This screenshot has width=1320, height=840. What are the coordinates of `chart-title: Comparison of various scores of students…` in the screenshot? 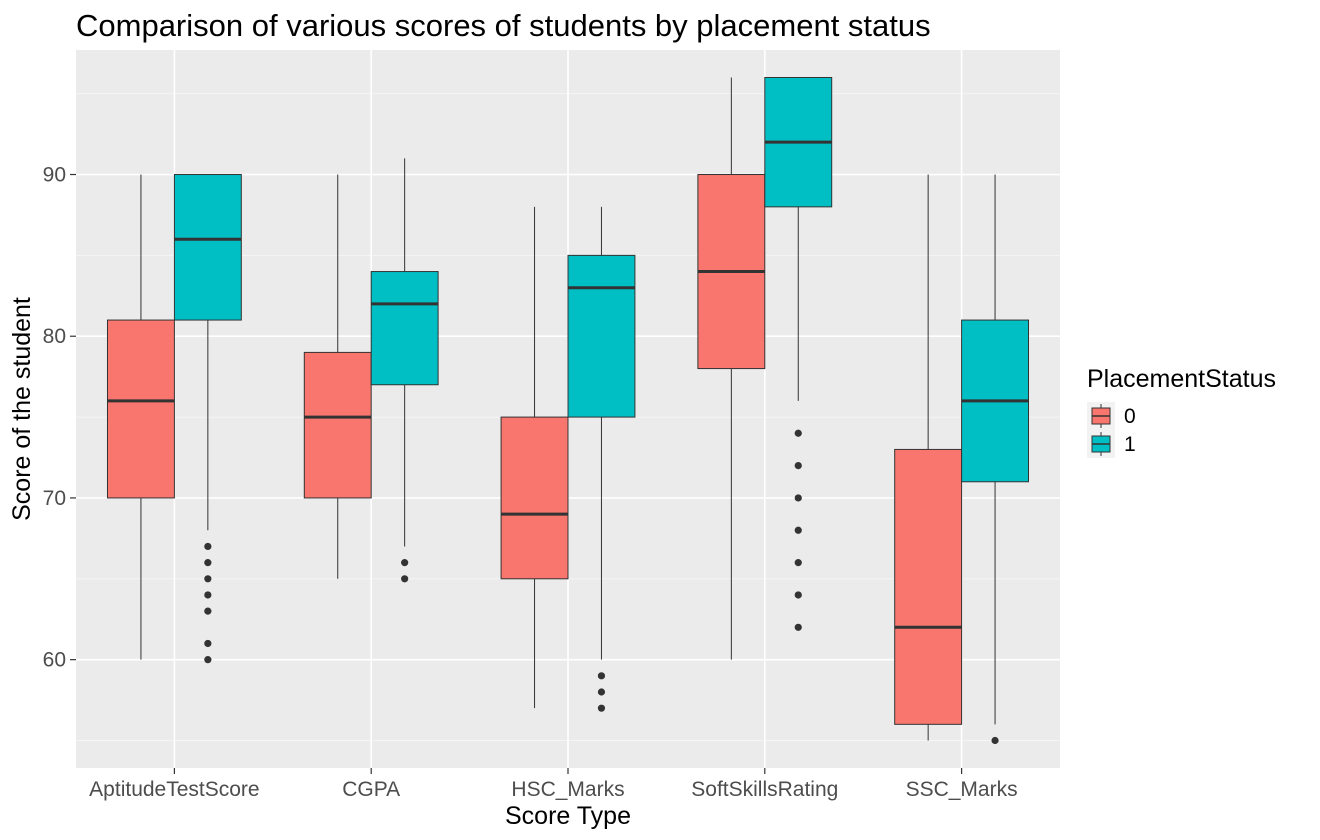 It's located at (503, 25).